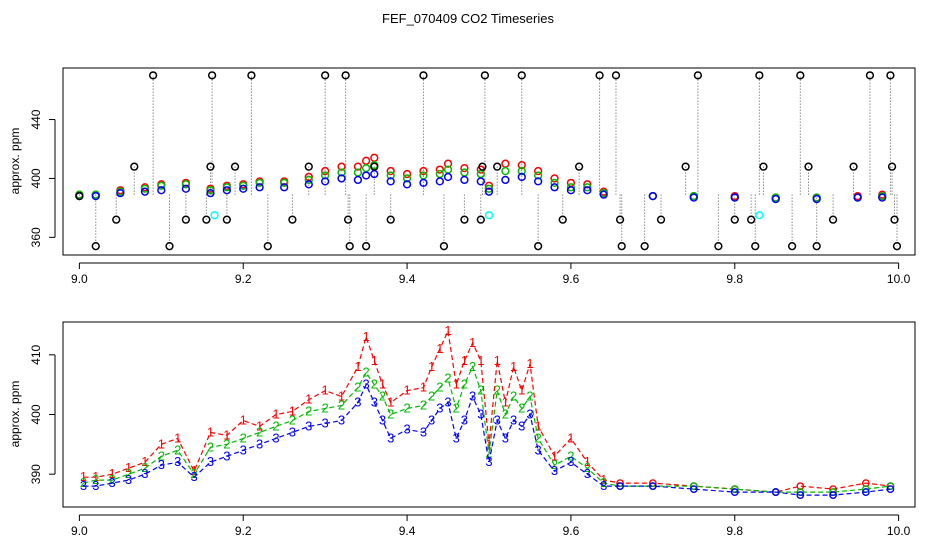  Describe the element at coordinates (734, 531) in the screenshot. I see `bottom-x-tick-label: 9.8` at that location.